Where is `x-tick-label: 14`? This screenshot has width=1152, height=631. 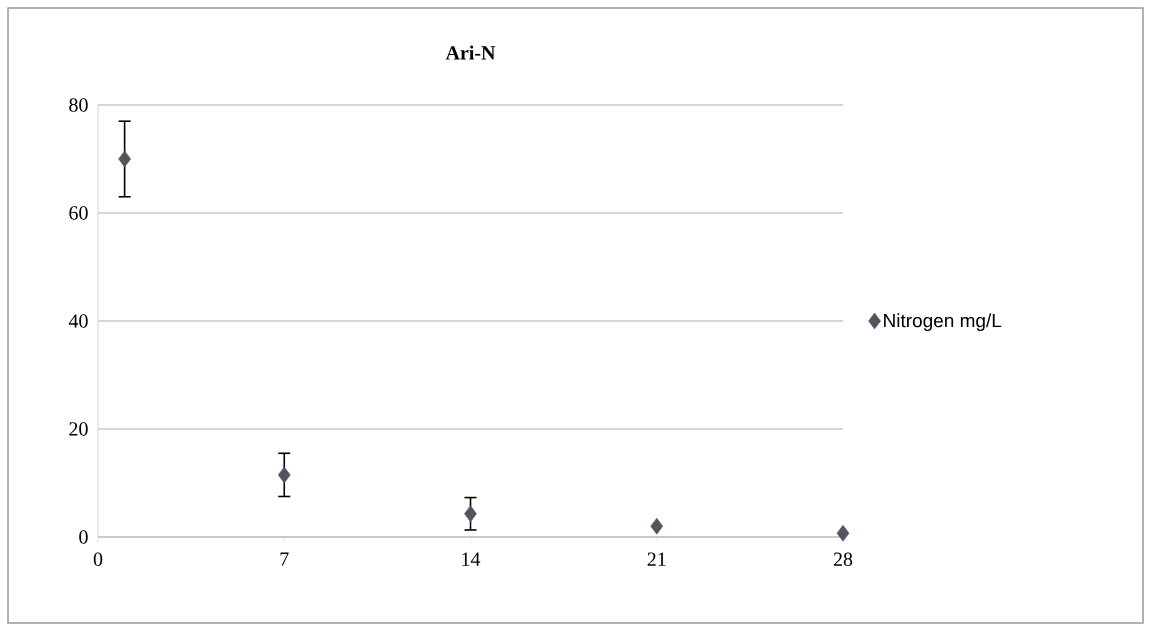
x-tick-label: 14 is located at coordinates (471, 559).